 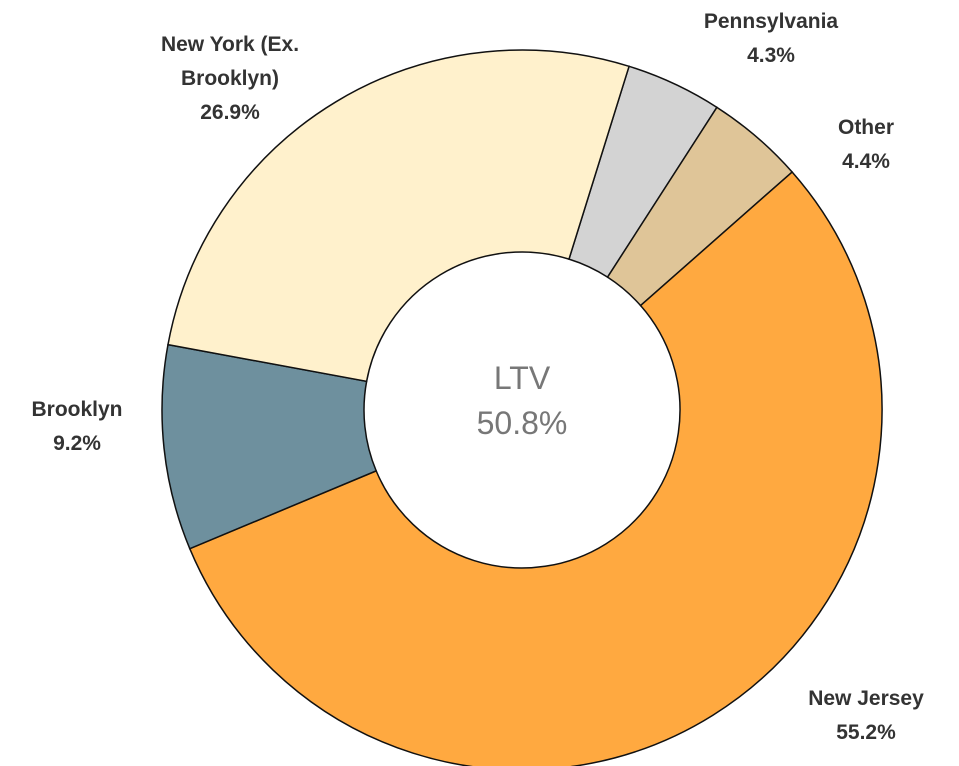 What do you see at coordinates (862, 716) in the screenshot?
I see `slice-label: New Jersey 55.2%` at bounding box center [862, 716].